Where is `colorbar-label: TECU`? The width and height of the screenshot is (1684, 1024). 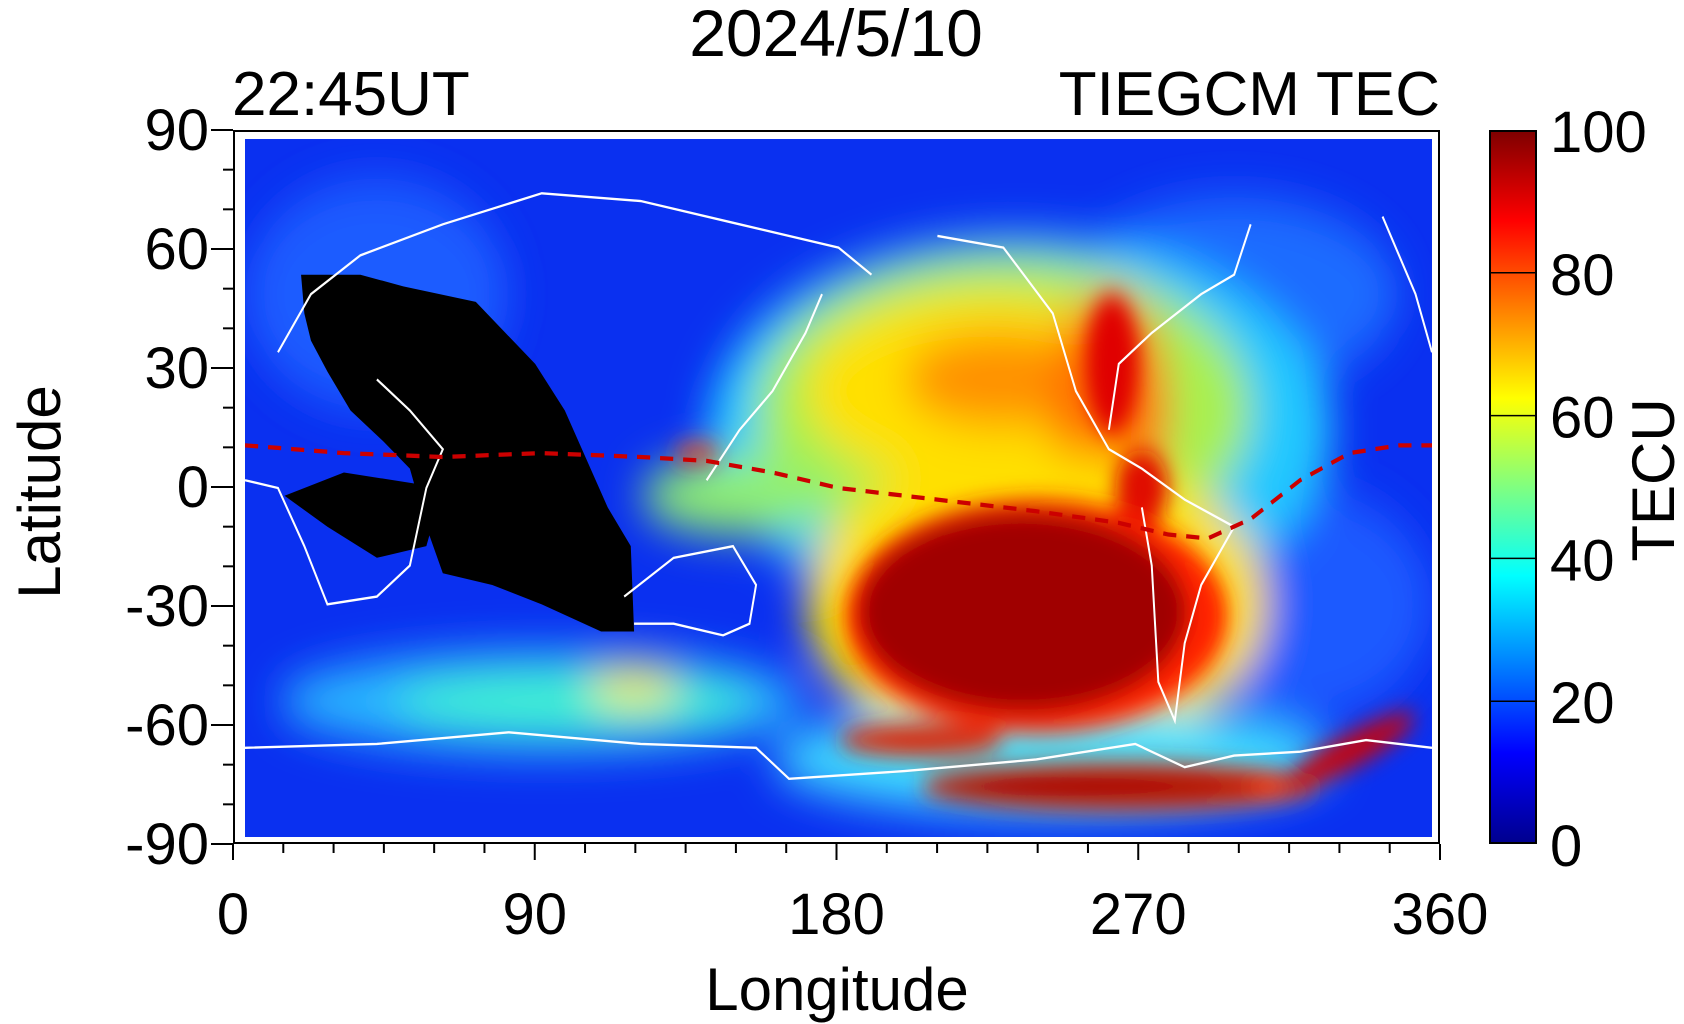
colorbar-label: TECU is located at coordinates (1652, 480).